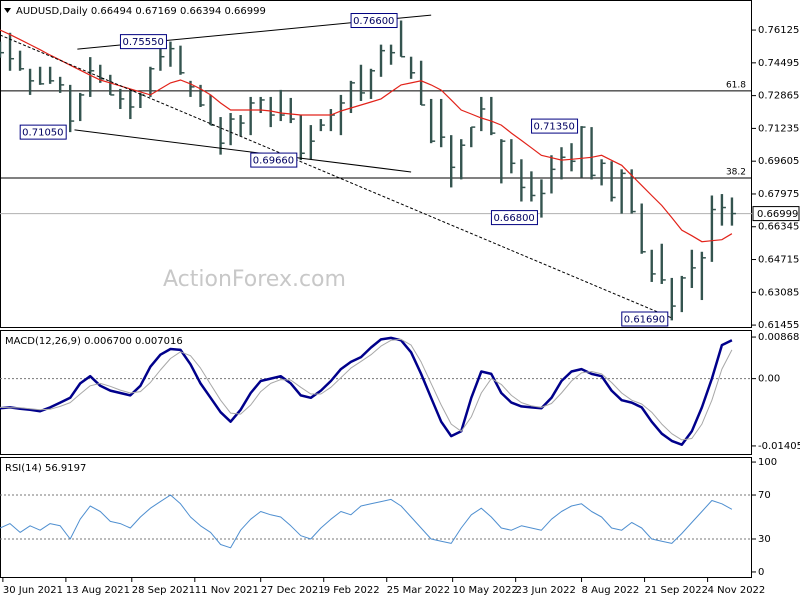 The image size is (800, 600). I want to click on annotation-label: 0.75550, so click(142, 42).